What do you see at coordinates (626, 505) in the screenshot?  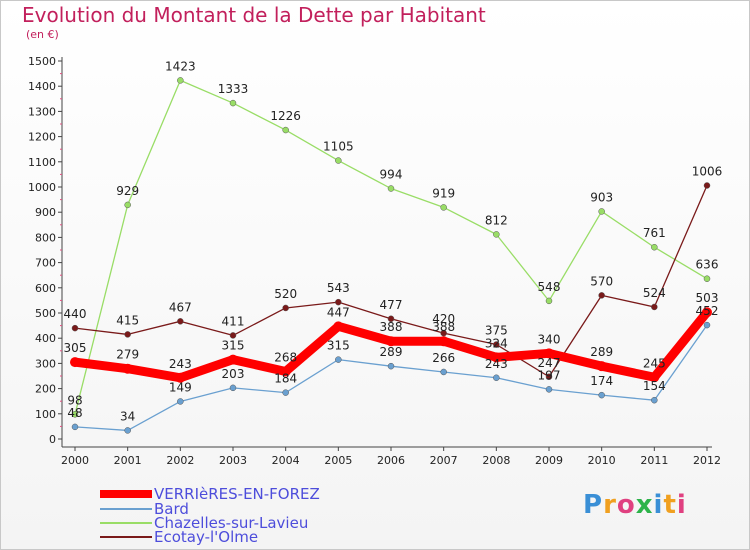 I see `logo-letter: o` at bounding box center [626, 505].